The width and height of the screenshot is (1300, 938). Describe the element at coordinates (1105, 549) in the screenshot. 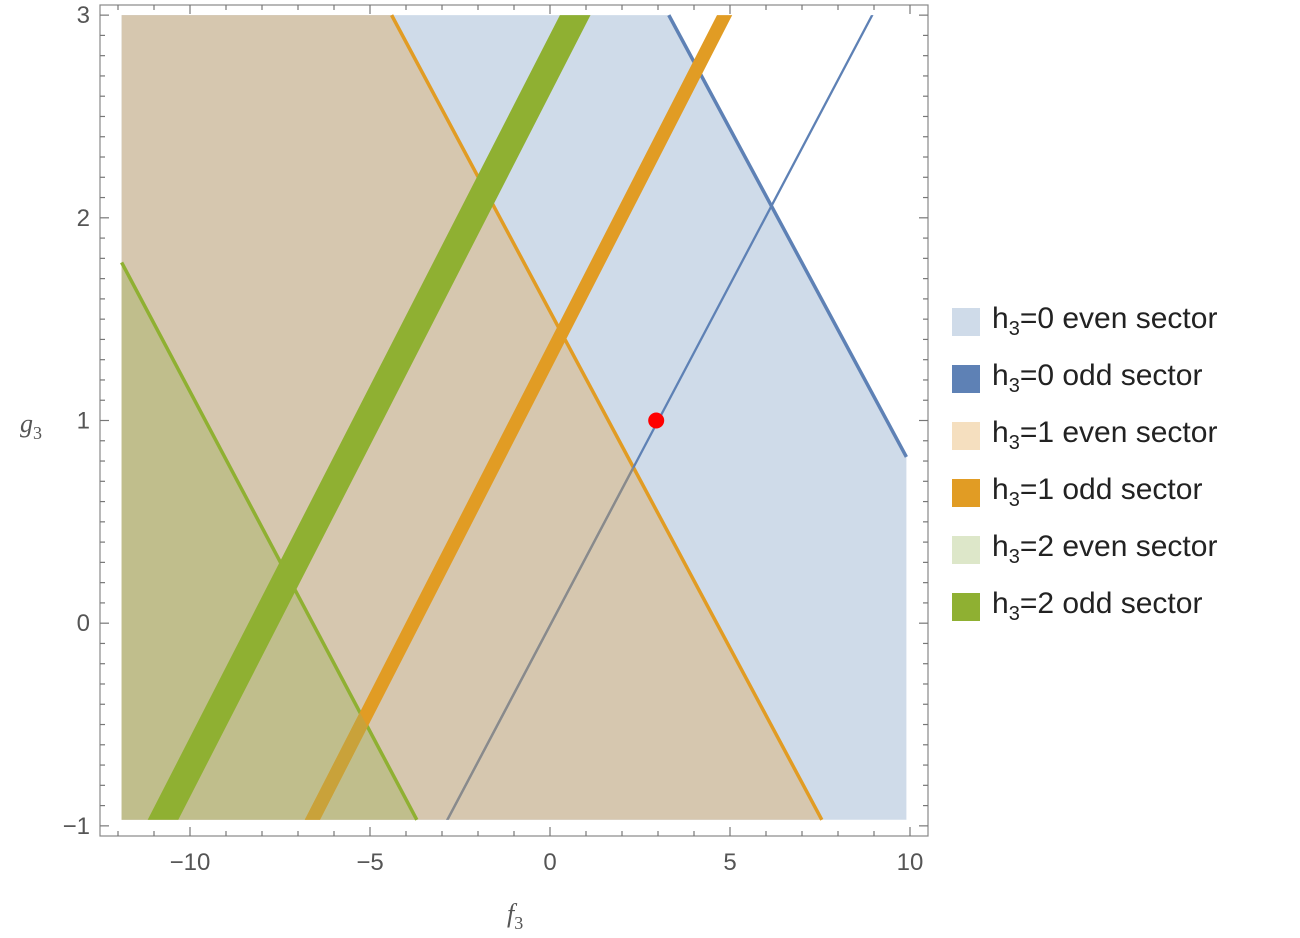

I see `legend-label: h3=2 even sector` at that location.